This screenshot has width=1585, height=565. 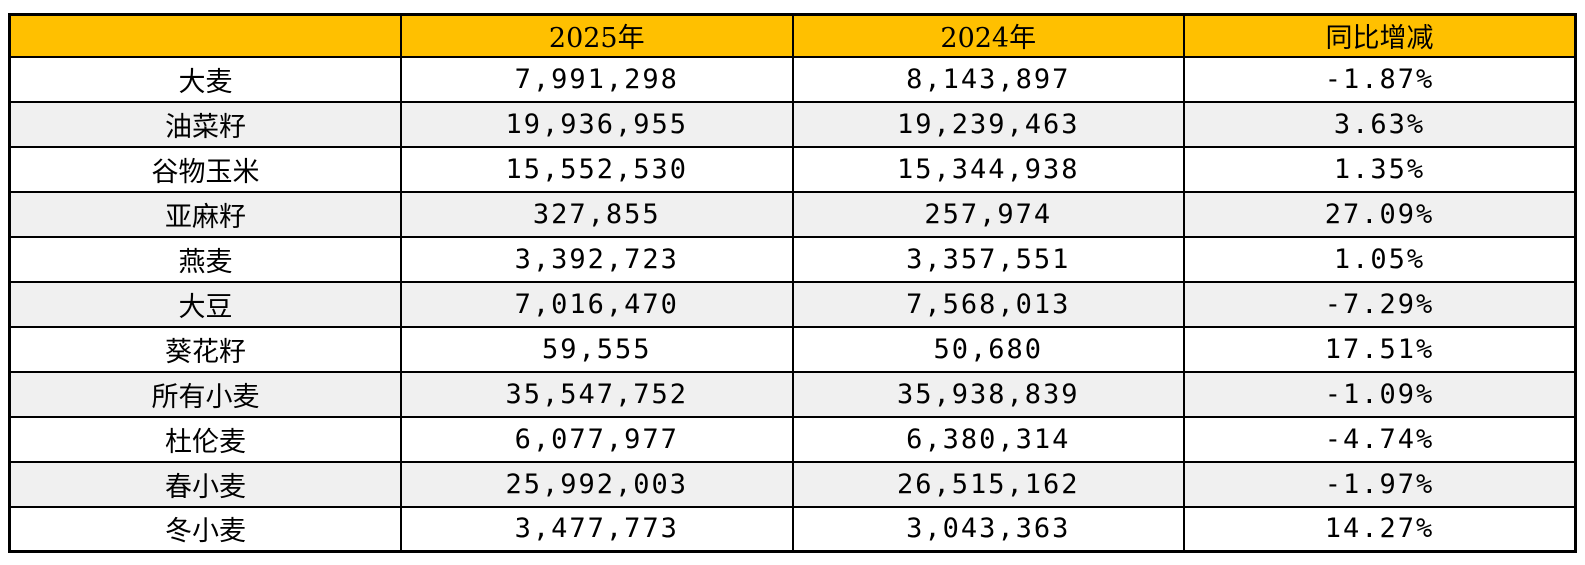 I want to click on data-cell: 3,043,363, so click(x=988, y=529).